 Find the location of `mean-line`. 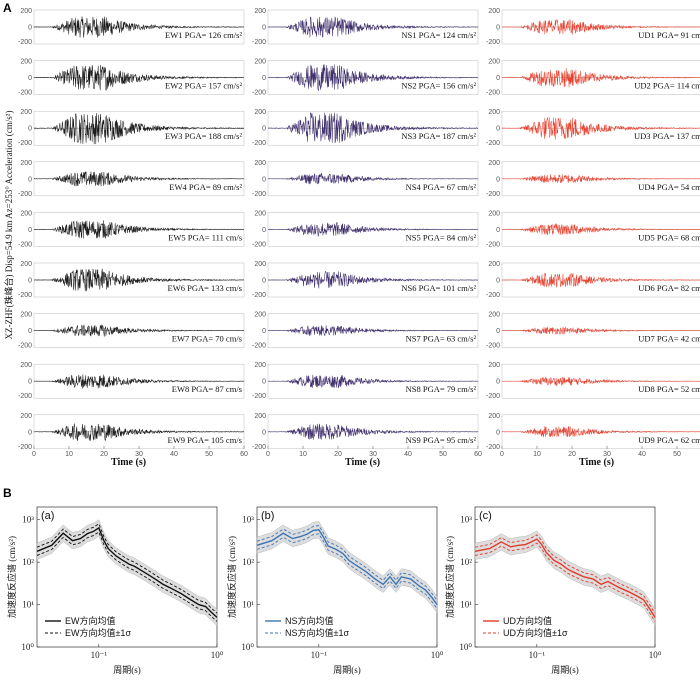

mean-line is located at coordinates (565, 578).